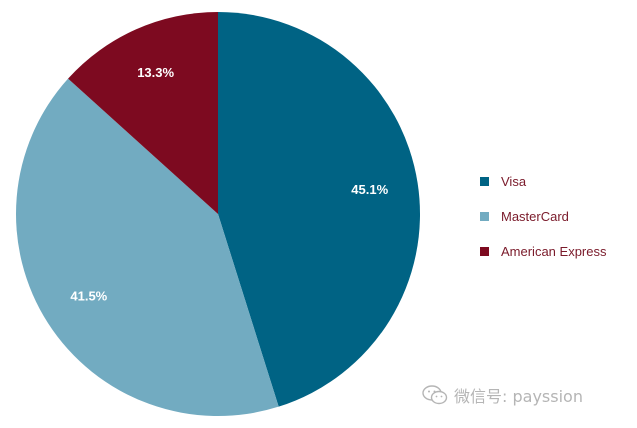  Describe the element at coordinates (155, 72) in the screenshot. I see `data-label-american-express: 13.3%` at that location.